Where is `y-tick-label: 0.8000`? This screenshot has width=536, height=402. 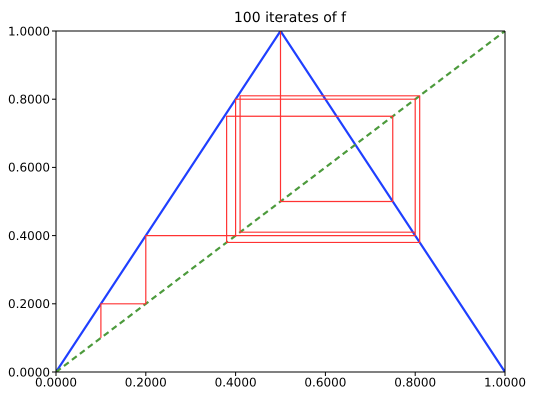 y-tick-label: 0.8000 is located at coordinates (29, 99).